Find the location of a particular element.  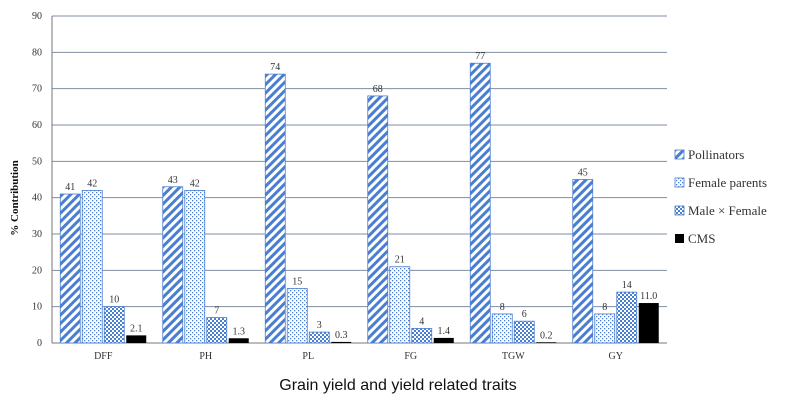

legend-label: Pollinators is located at coordinates (716, 154).